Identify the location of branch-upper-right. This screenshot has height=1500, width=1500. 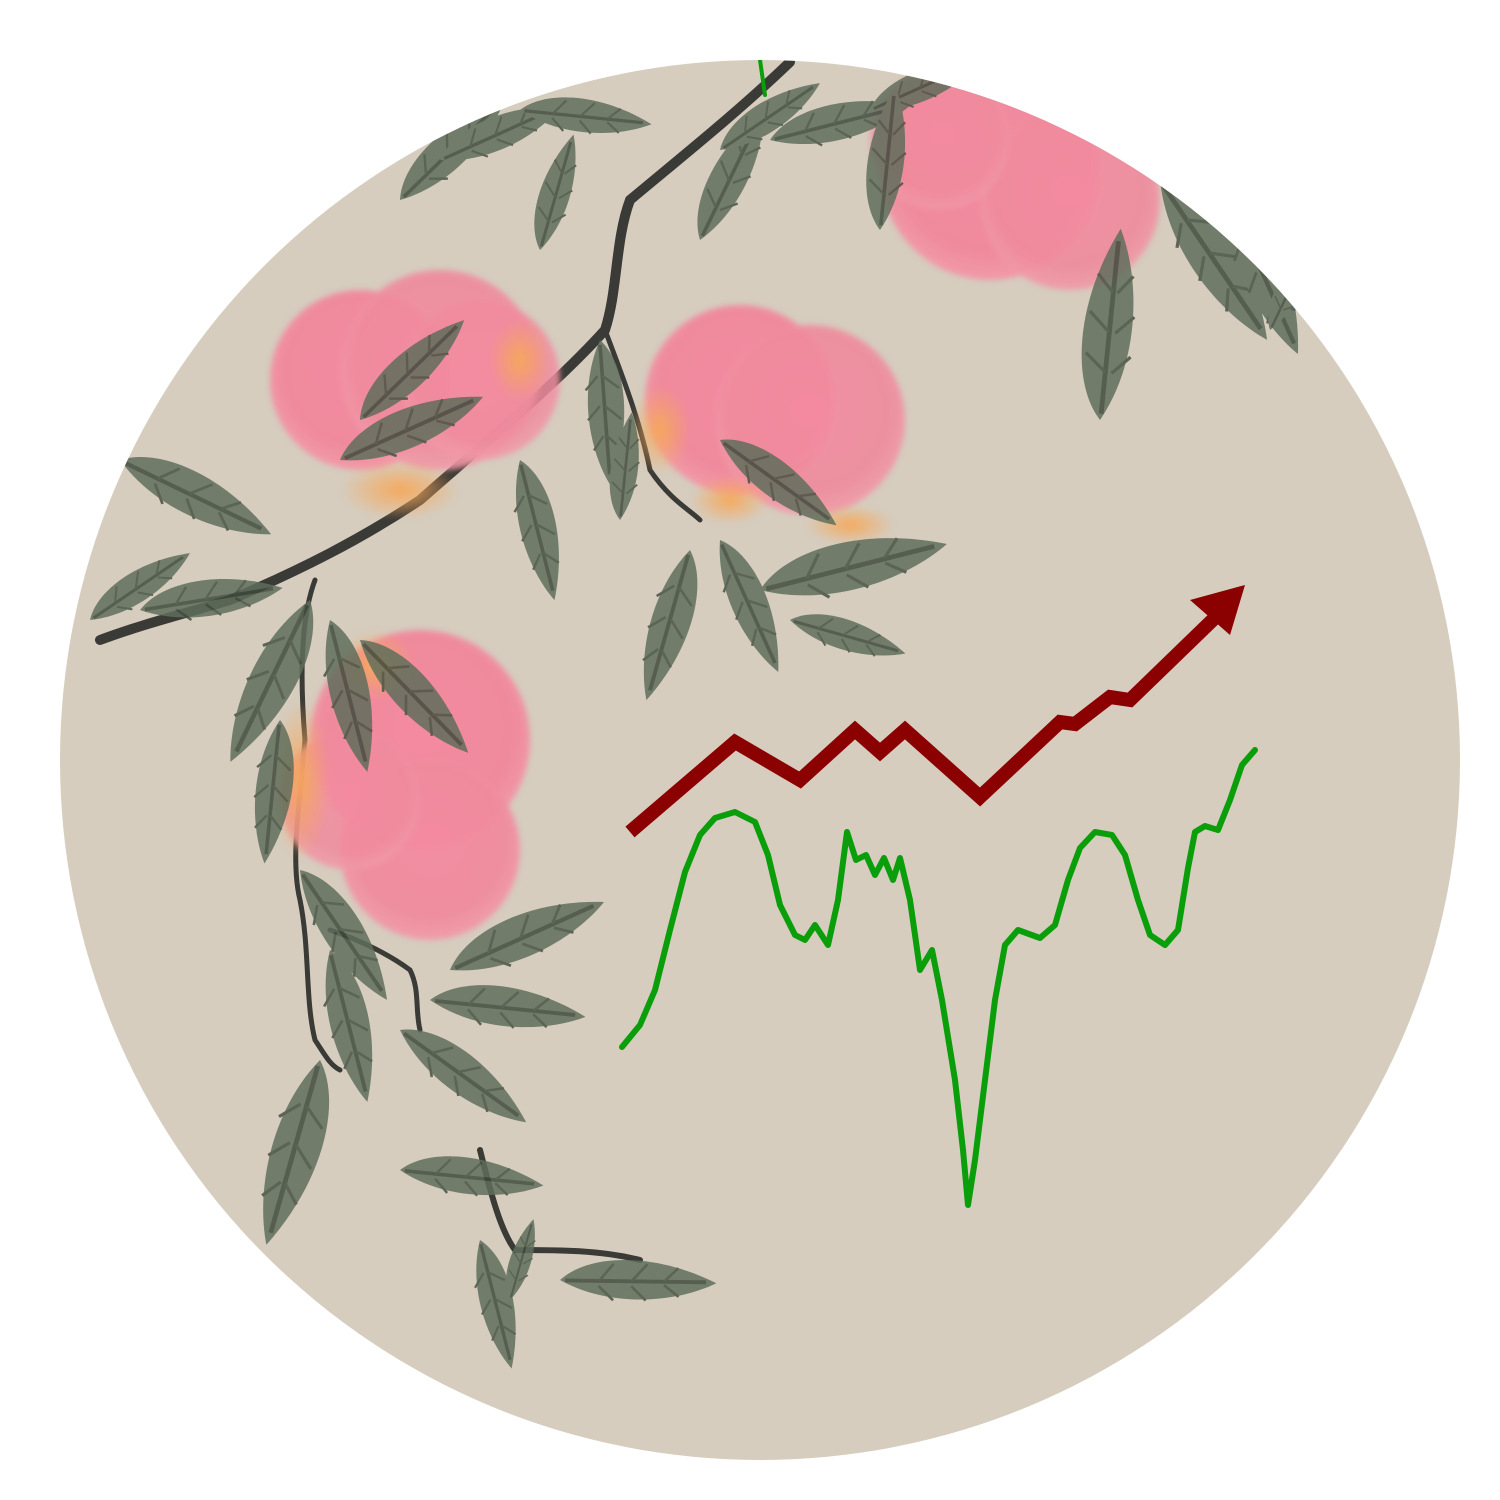
(762, 78).